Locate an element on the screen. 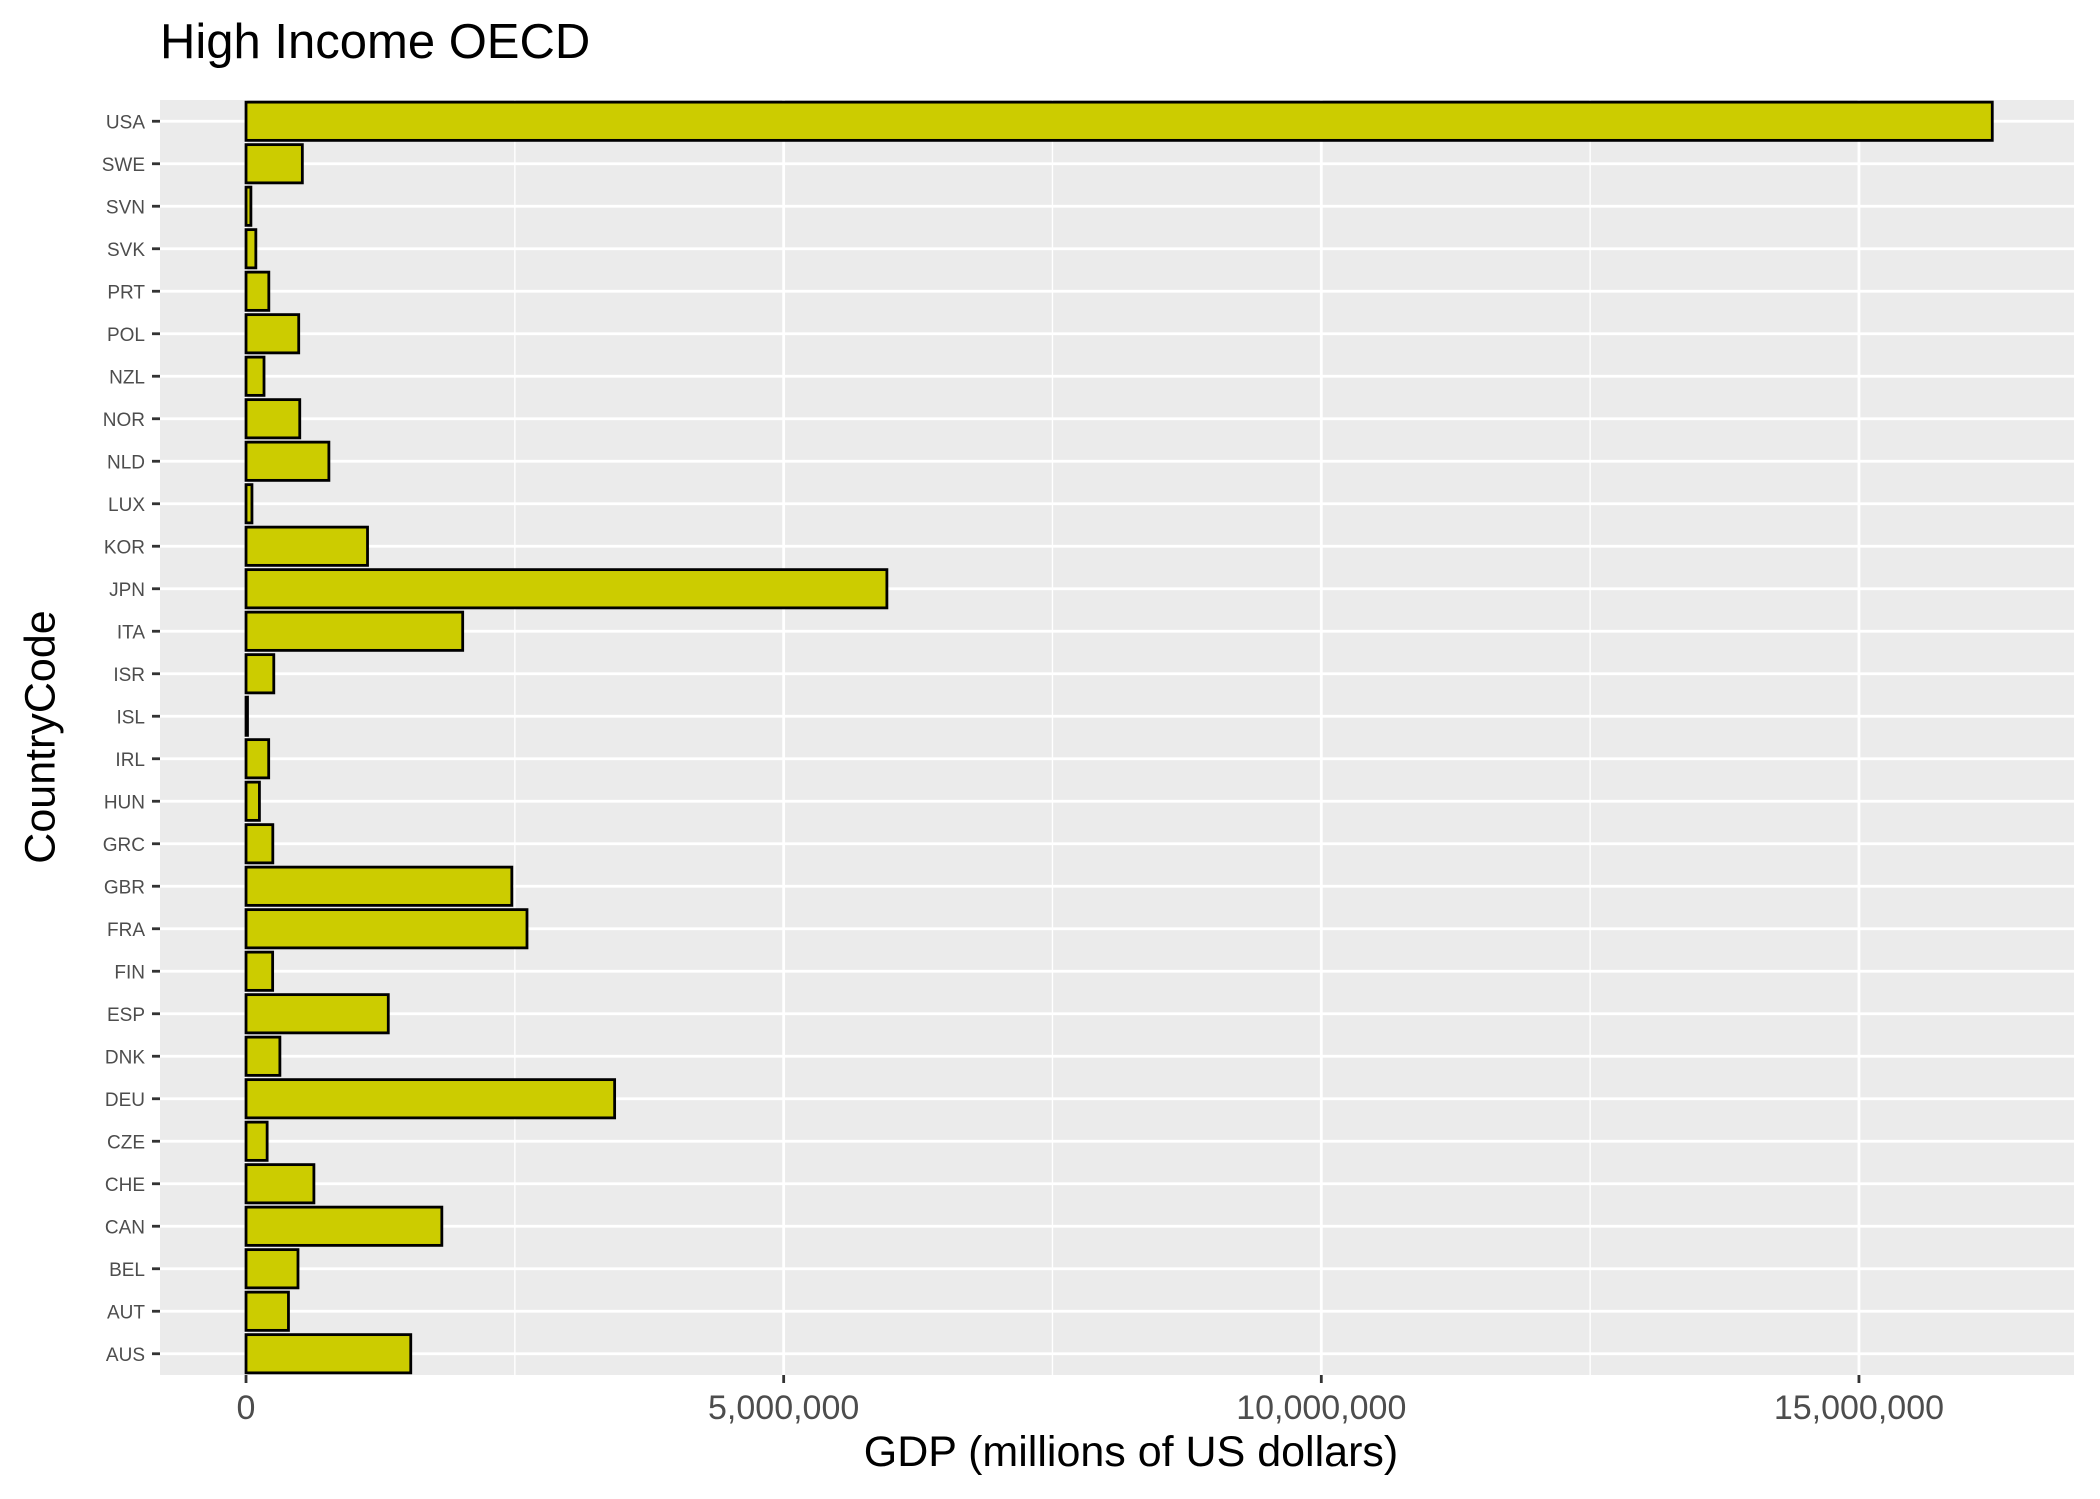  y-tick-label: LUX is located at coordinates (126, 505).